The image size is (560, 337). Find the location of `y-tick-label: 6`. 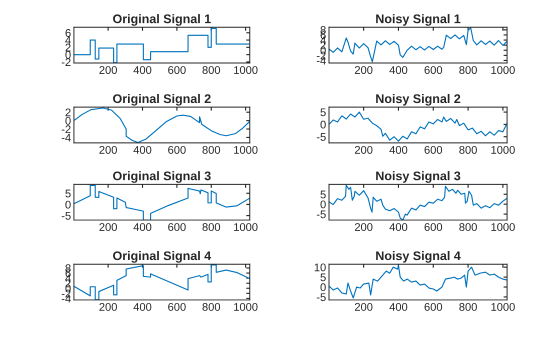

y-tick-label: 6 is located at coordinates (68, 33).